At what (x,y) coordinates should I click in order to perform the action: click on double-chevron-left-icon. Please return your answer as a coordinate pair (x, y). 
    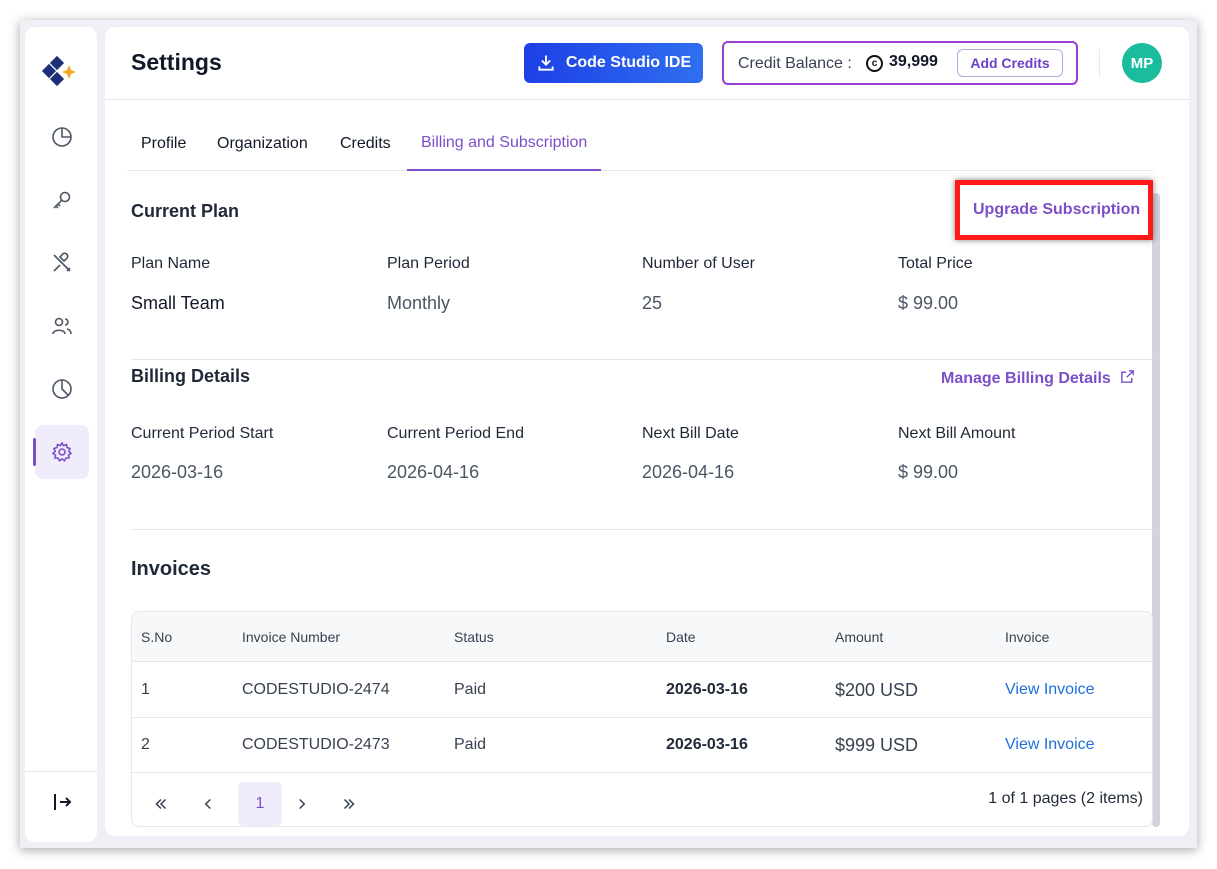
    Looking at the image, I should click on (161, 804).